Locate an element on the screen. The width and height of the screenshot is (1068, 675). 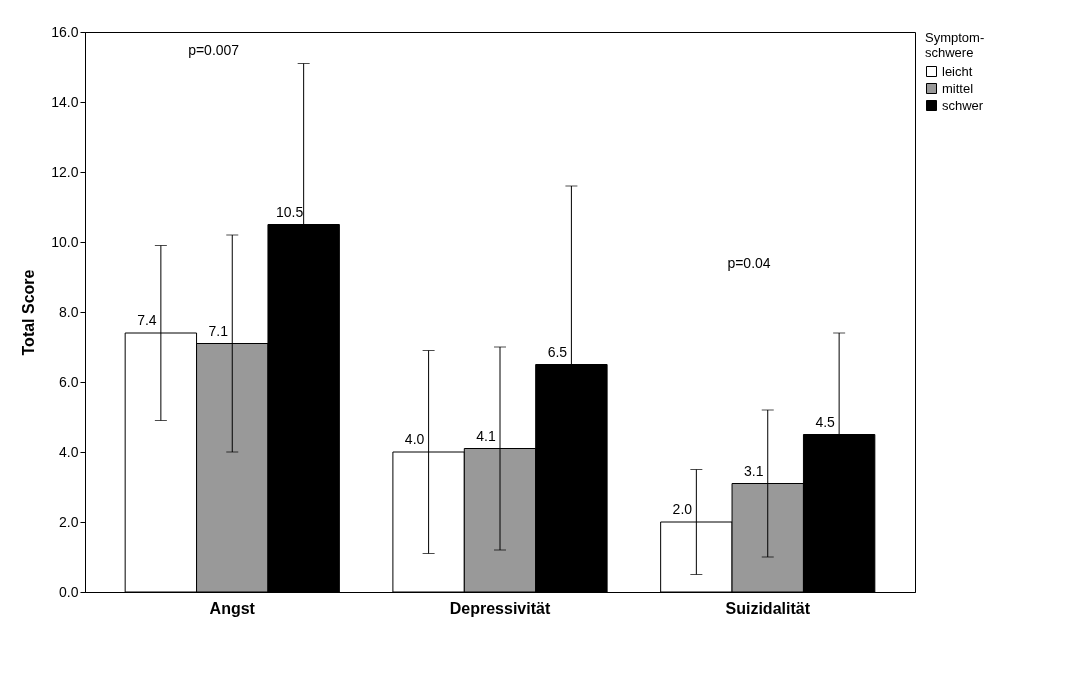
legend-label: schwer is located at coordinates (963, 105).